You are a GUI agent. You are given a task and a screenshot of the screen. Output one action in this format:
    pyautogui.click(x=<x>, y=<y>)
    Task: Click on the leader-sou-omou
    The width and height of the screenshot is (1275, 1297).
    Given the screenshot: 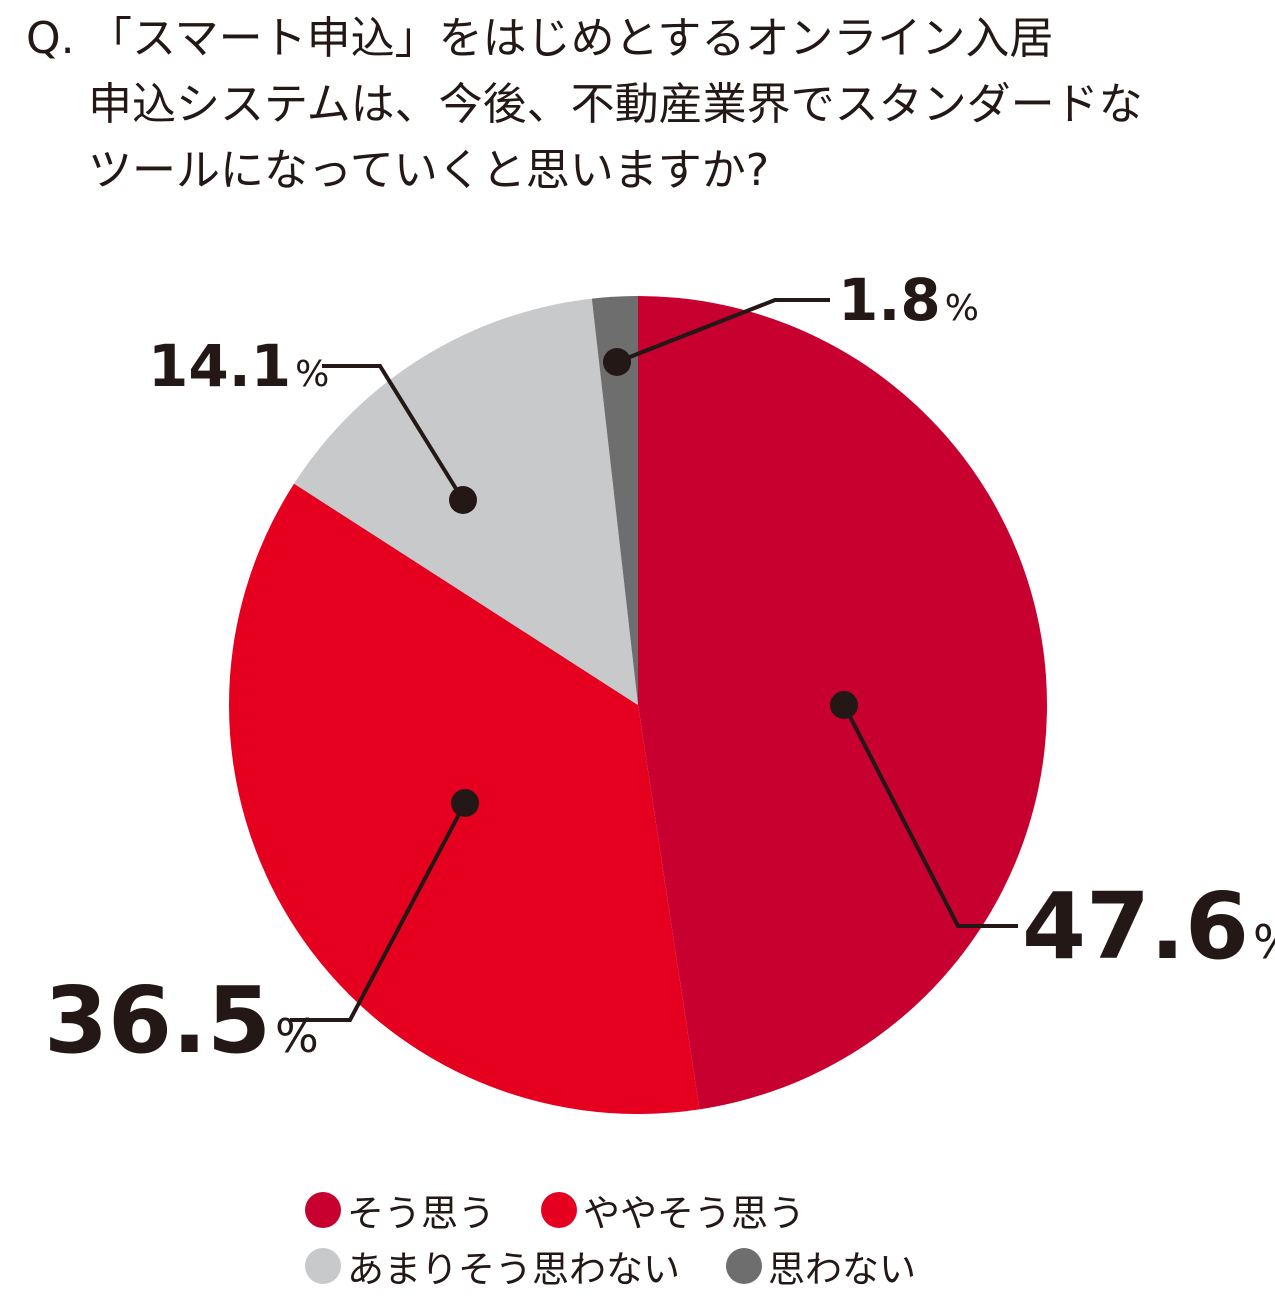 What is the action you would take?
    pyautogui.click(x=930, y=816)
    